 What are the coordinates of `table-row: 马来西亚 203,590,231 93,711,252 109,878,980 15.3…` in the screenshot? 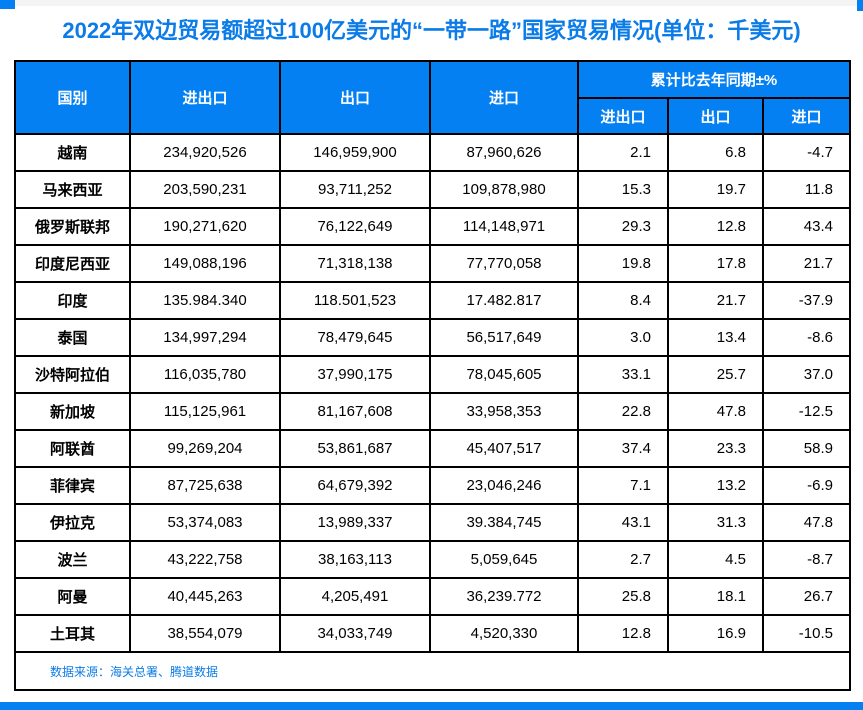 It's located at (432, 189).